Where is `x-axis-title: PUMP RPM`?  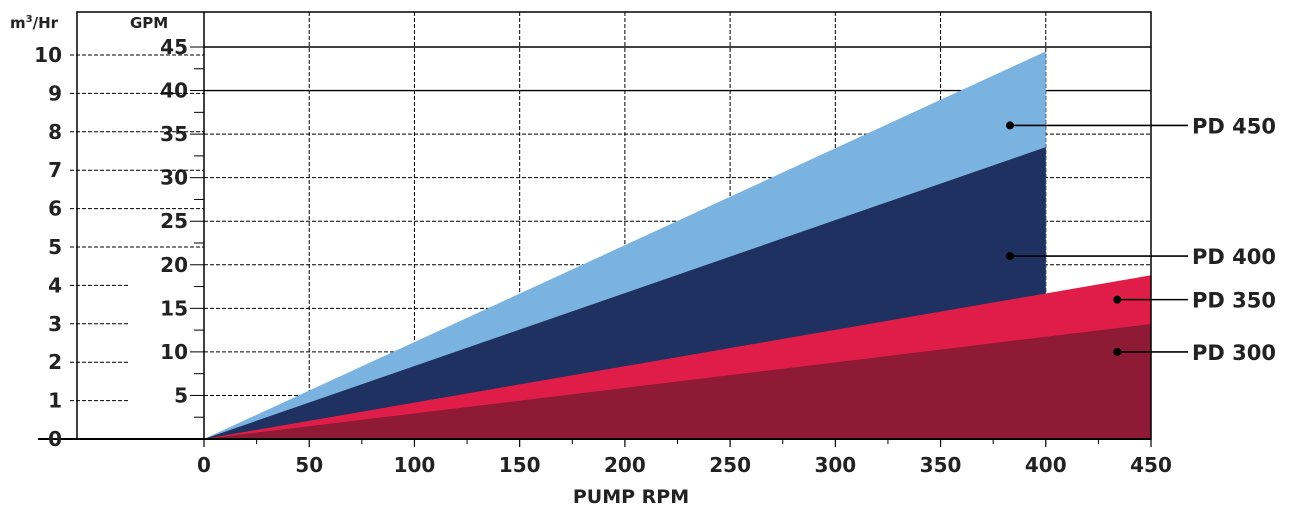
x-axis-title: PUMP RPM is located at coordinates (631, 497).